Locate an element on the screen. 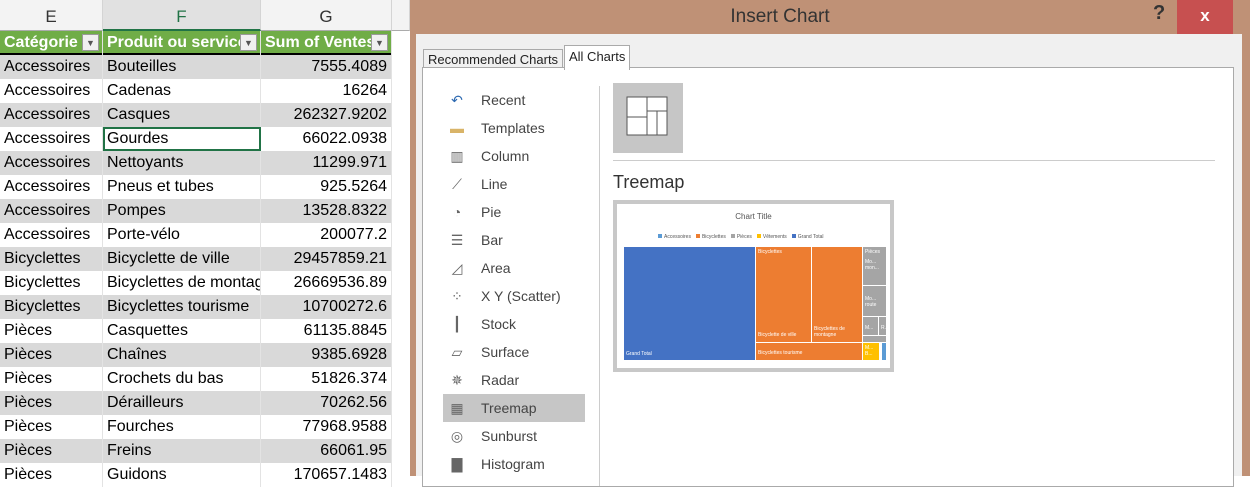 This screenshot has width=1250, height=487. cell-sum: 29457859.21 is located at coordinates (326, 259).